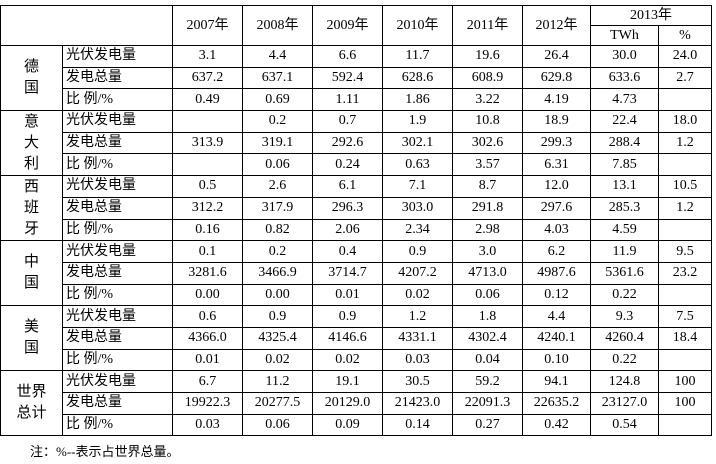 The width and height of the screenshot is (716, 464). I want to click on value-cell: 4302.4, so click(487, 338).